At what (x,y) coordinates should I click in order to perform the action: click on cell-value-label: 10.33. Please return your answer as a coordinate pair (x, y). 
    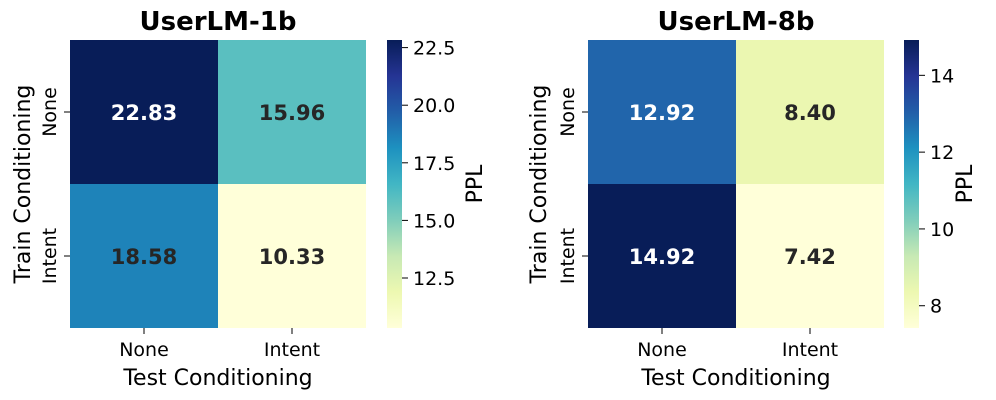
    Looking at the image, I should click on (292, 257).